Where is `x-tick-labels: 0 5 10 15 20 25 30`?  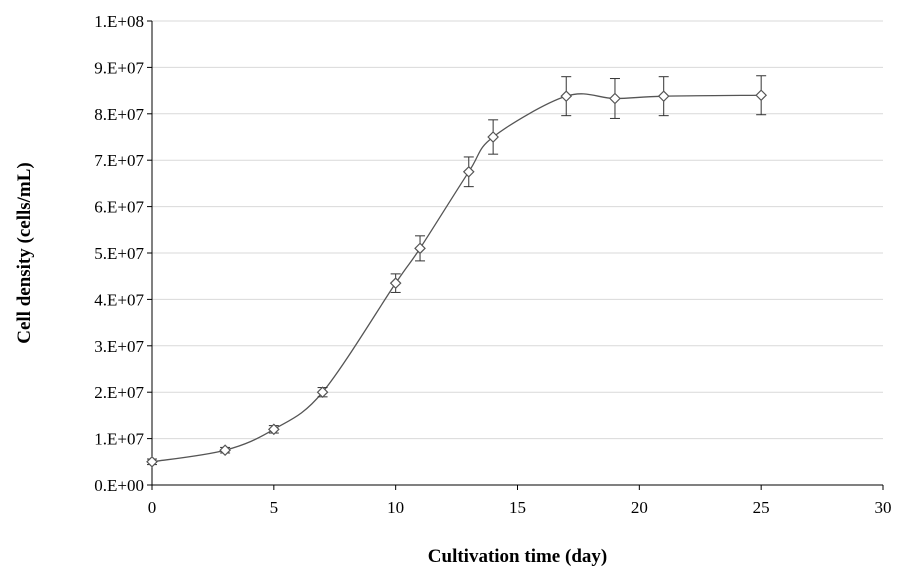
x-tick-labels: 0 5 10 15 20 25 30 is located at coordinates (520, 507).